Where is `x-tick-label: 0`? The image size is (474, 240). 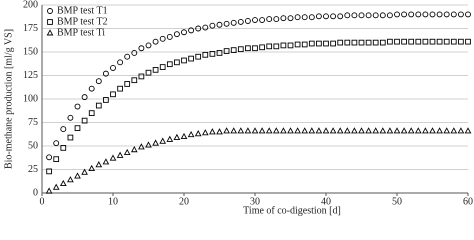
x-tick-label: 0 is located at coordinates (42, 201).